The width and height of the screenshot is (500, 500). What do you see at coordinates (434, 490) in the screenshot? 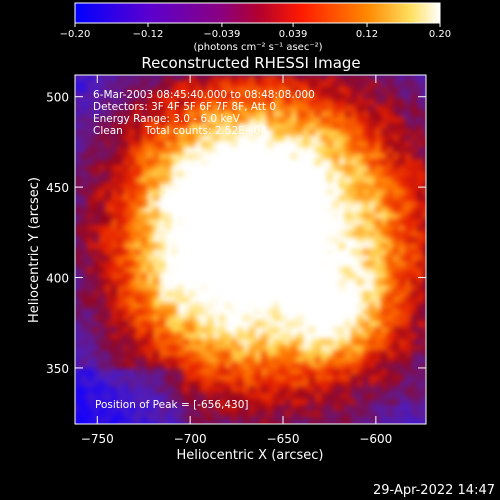
I see `timestamp: 29-Apr-2022 14:47` at bounding box center [434, 490].